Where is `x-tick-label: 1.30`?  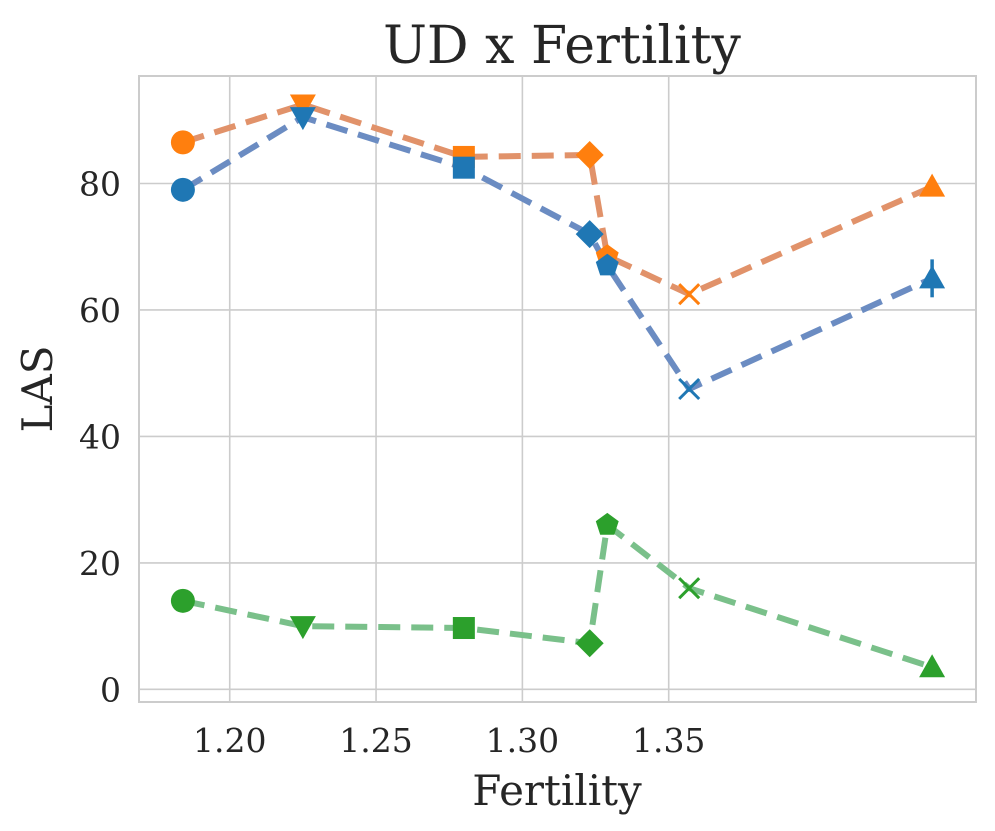 x-tick-label: 1.30 is located at coordinates (522, 740).